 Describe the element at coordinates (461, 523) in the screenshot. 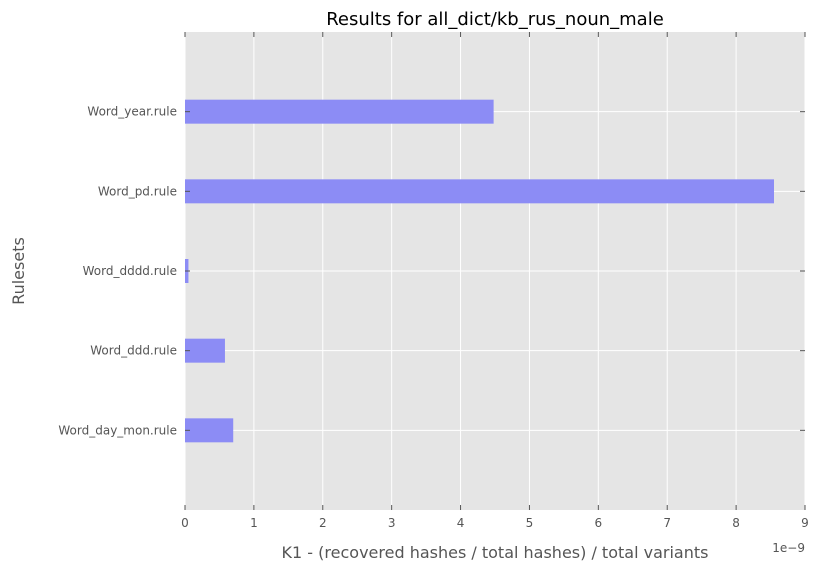

I see `x-tick-label: 4` at that location.